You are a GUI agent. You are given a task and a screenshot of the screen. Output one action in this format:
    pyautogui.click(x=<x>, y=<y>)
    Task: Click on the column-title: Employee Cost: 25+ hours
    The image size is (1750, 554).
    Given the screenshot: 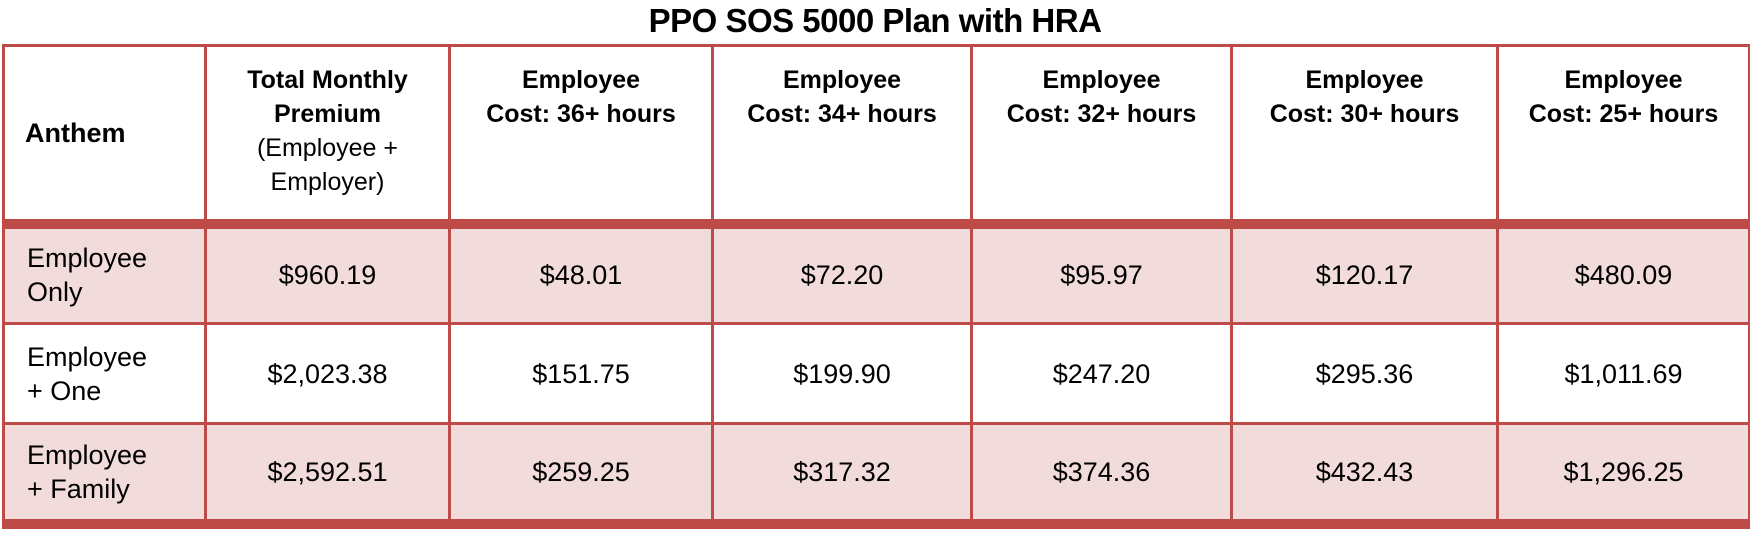 What is the action you would take?
    pyautogui.click(x=1623, y=97)
    